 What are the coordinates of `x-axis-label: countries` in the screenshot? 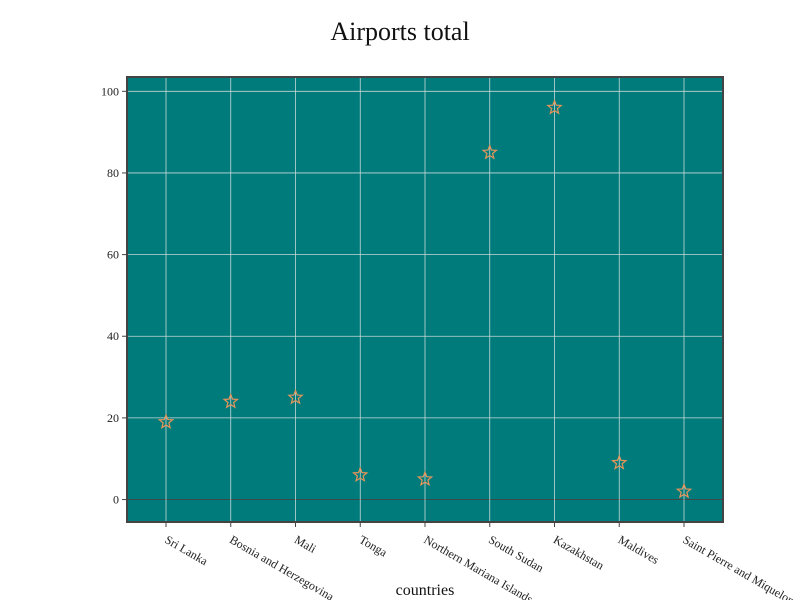 It's located at (425, 590).